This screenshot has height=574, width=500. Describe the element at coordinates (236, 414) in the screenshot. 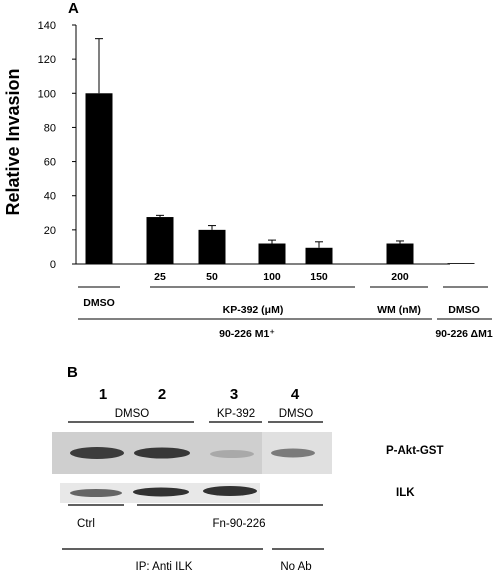

I see `treatment-kp392: KP-392` at that location.